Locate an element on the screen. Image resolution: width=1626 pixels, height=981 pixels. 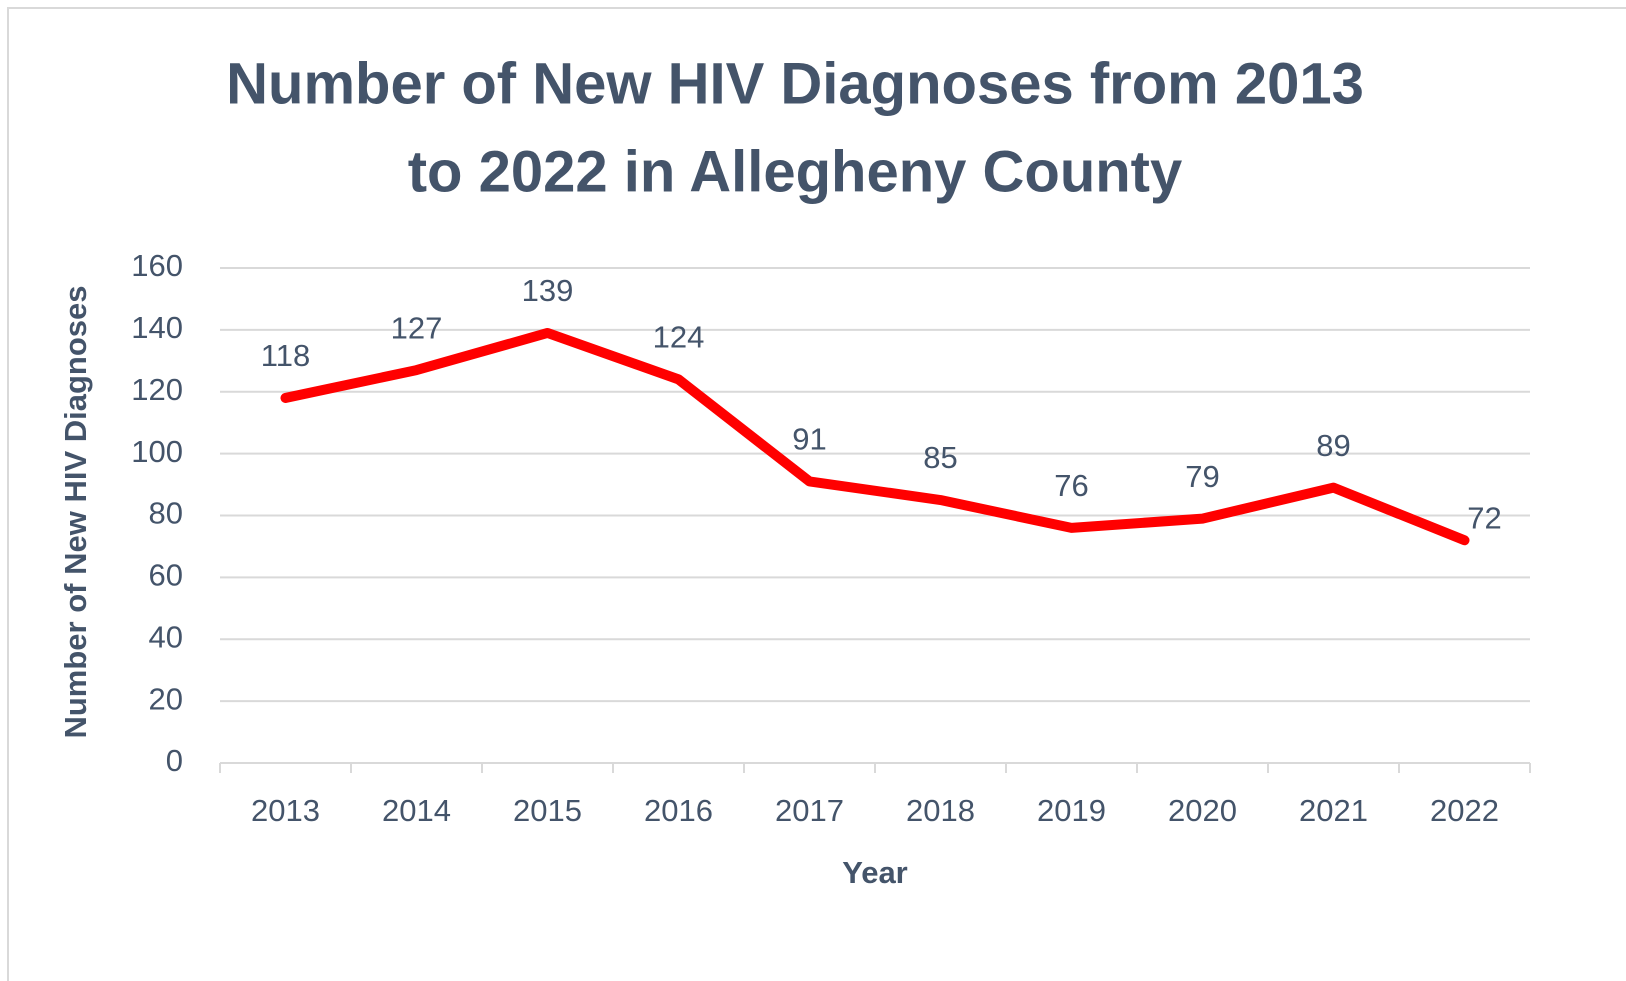
data-label: 127 is located at coordinates (417, 327).